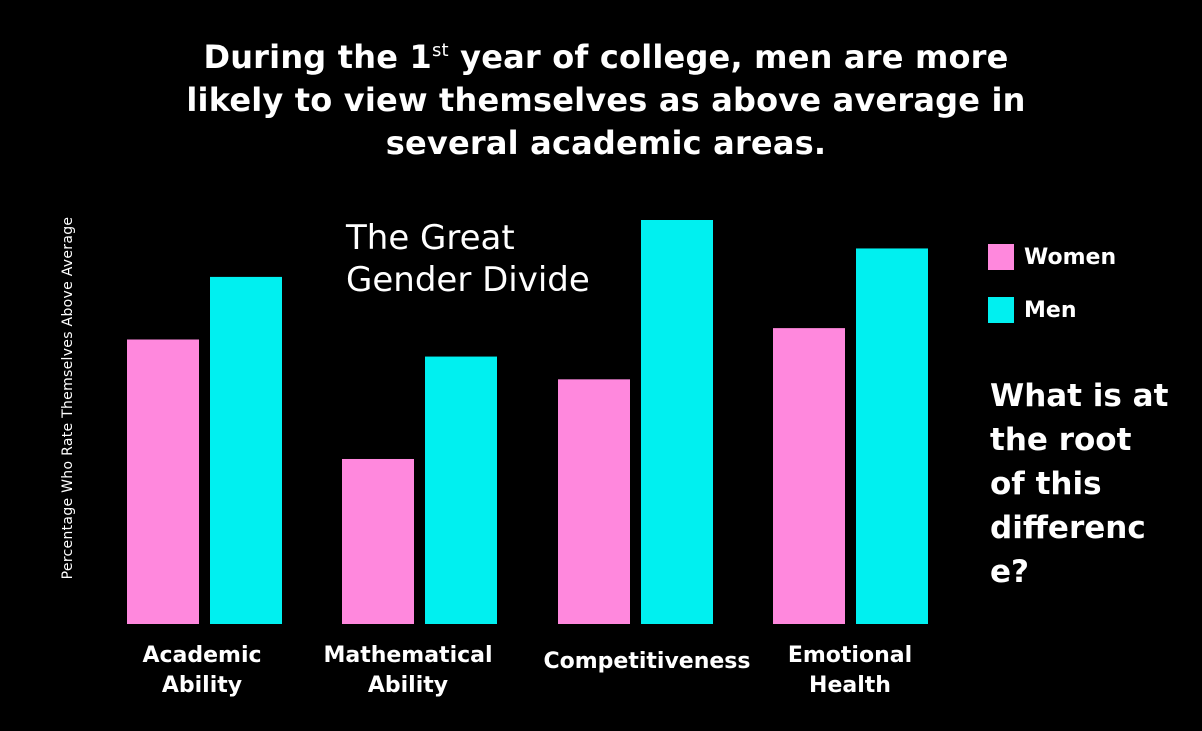  Describe the element at coordinates (647, 661) in the screenshot. I see `x-tick-label-competitiveness: Competitiveness` at that location.